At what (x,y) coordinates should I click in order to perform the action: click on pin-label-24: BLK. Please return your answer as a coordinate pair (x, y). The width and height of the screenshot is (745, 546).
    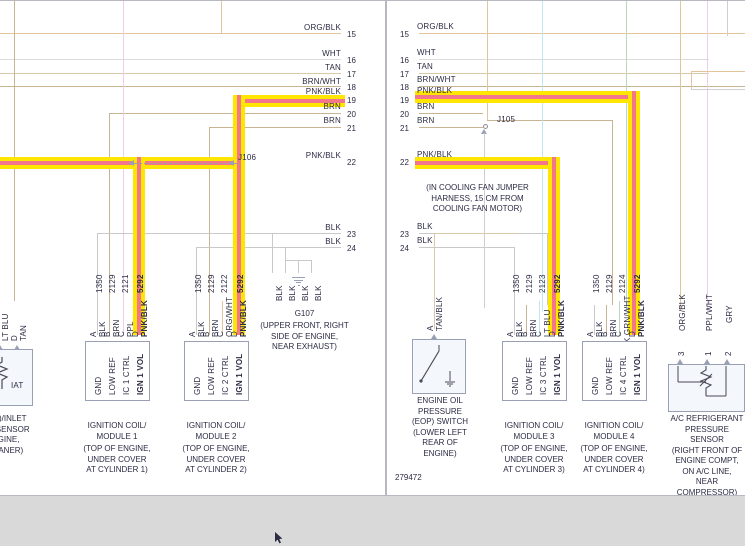
    Looking at the image, I should click on (333, 241).